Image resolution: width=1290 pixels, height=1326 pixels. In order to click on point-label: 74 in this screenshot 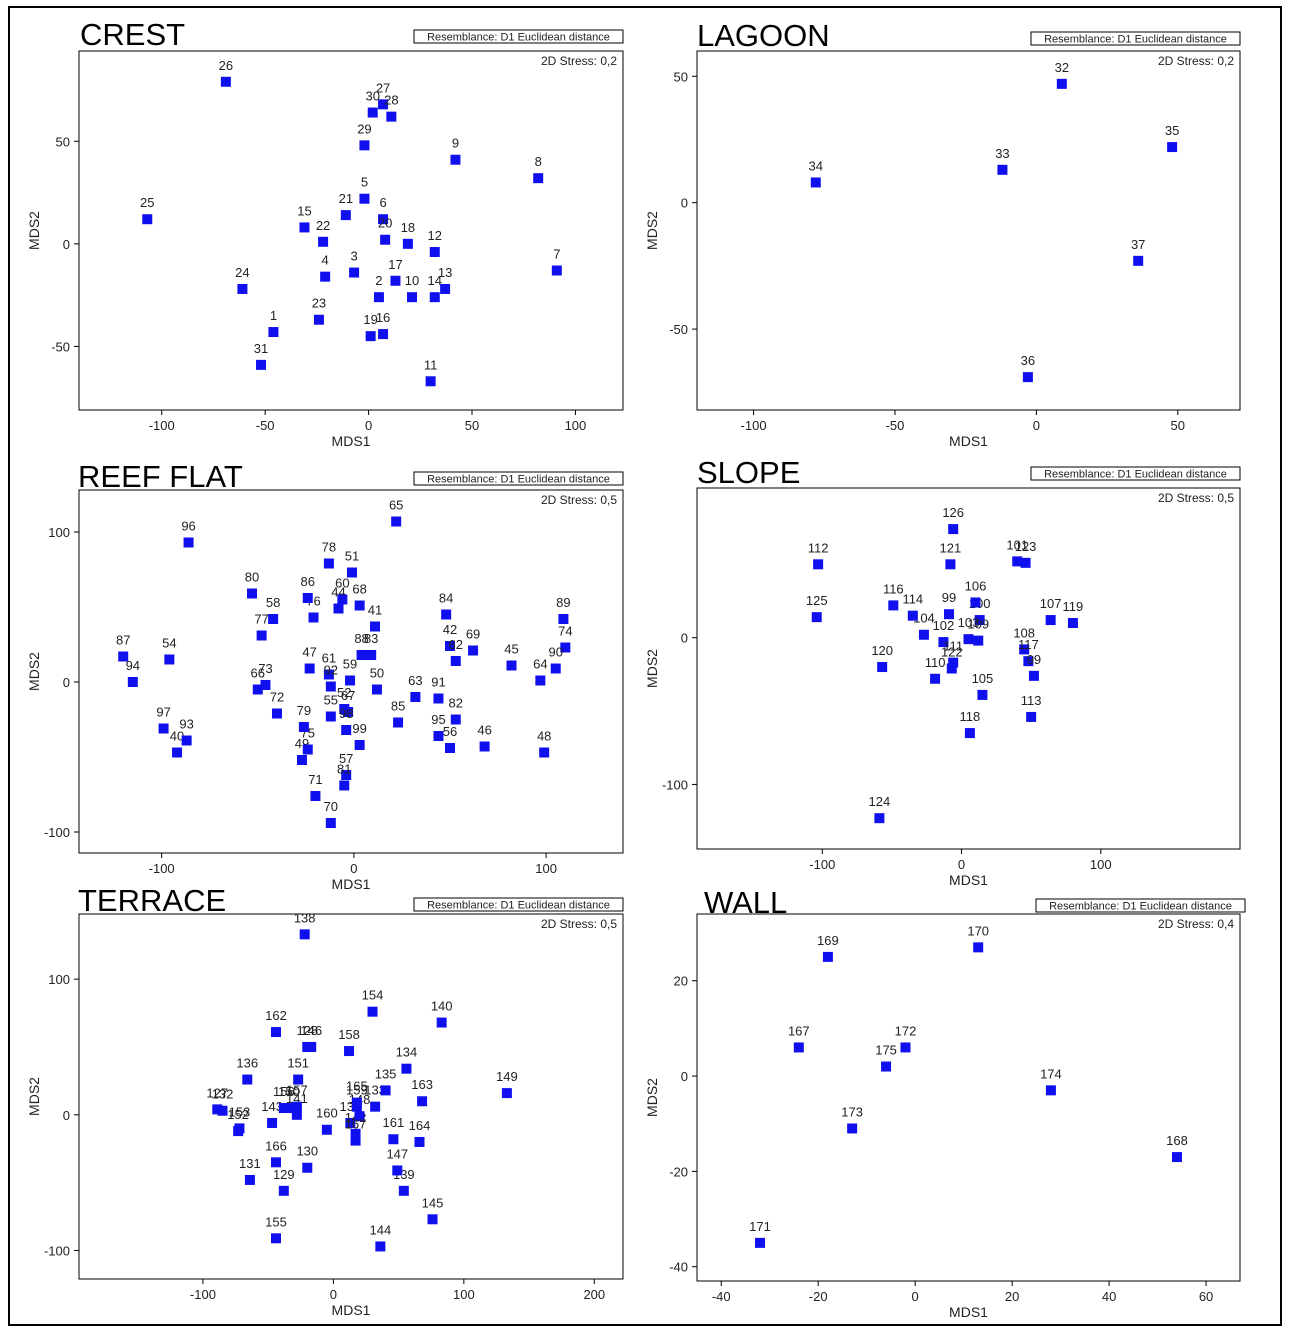, I will do `click(565, 631)`.